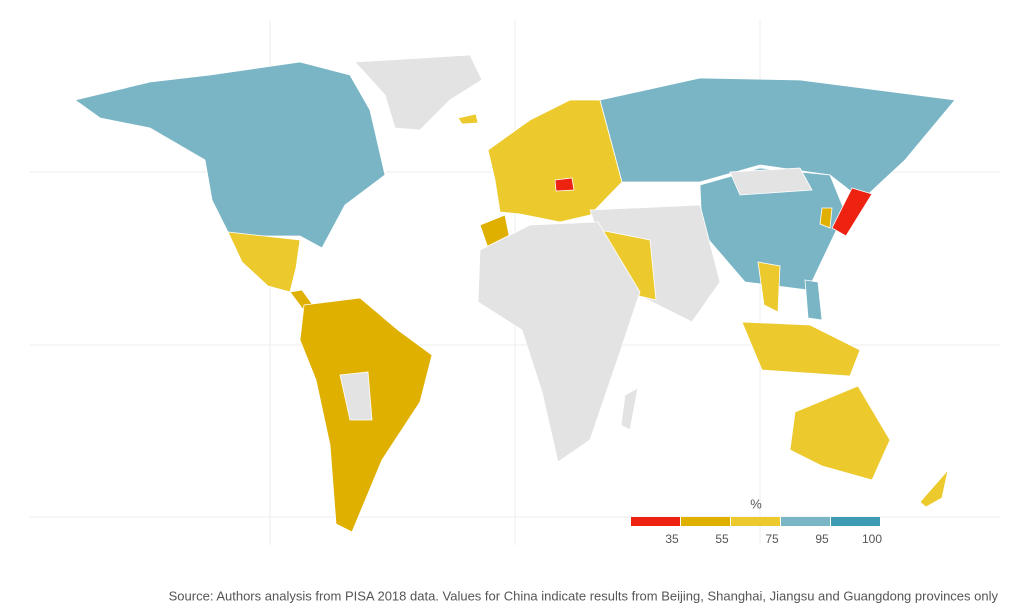  I want to click on iceland, so click(468, 119).